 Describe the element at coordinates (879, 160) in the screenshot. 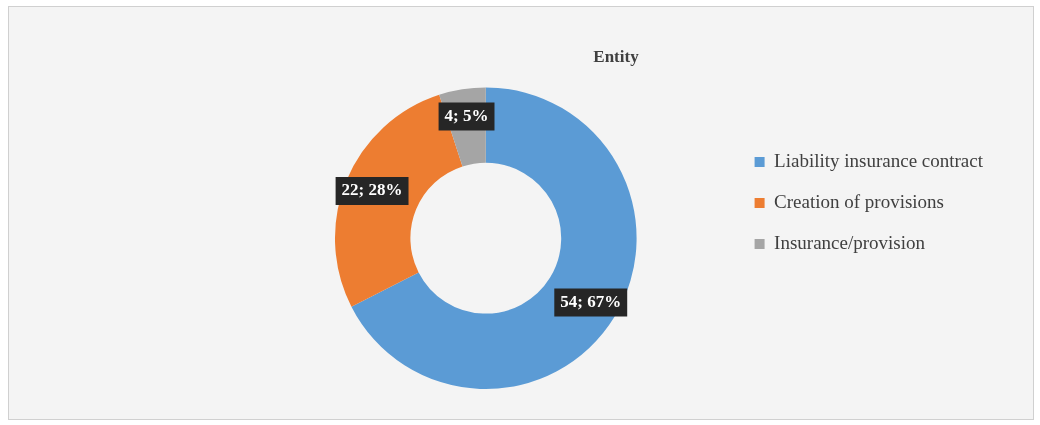

I see `legend-label: Liability insurance contract` at that location.